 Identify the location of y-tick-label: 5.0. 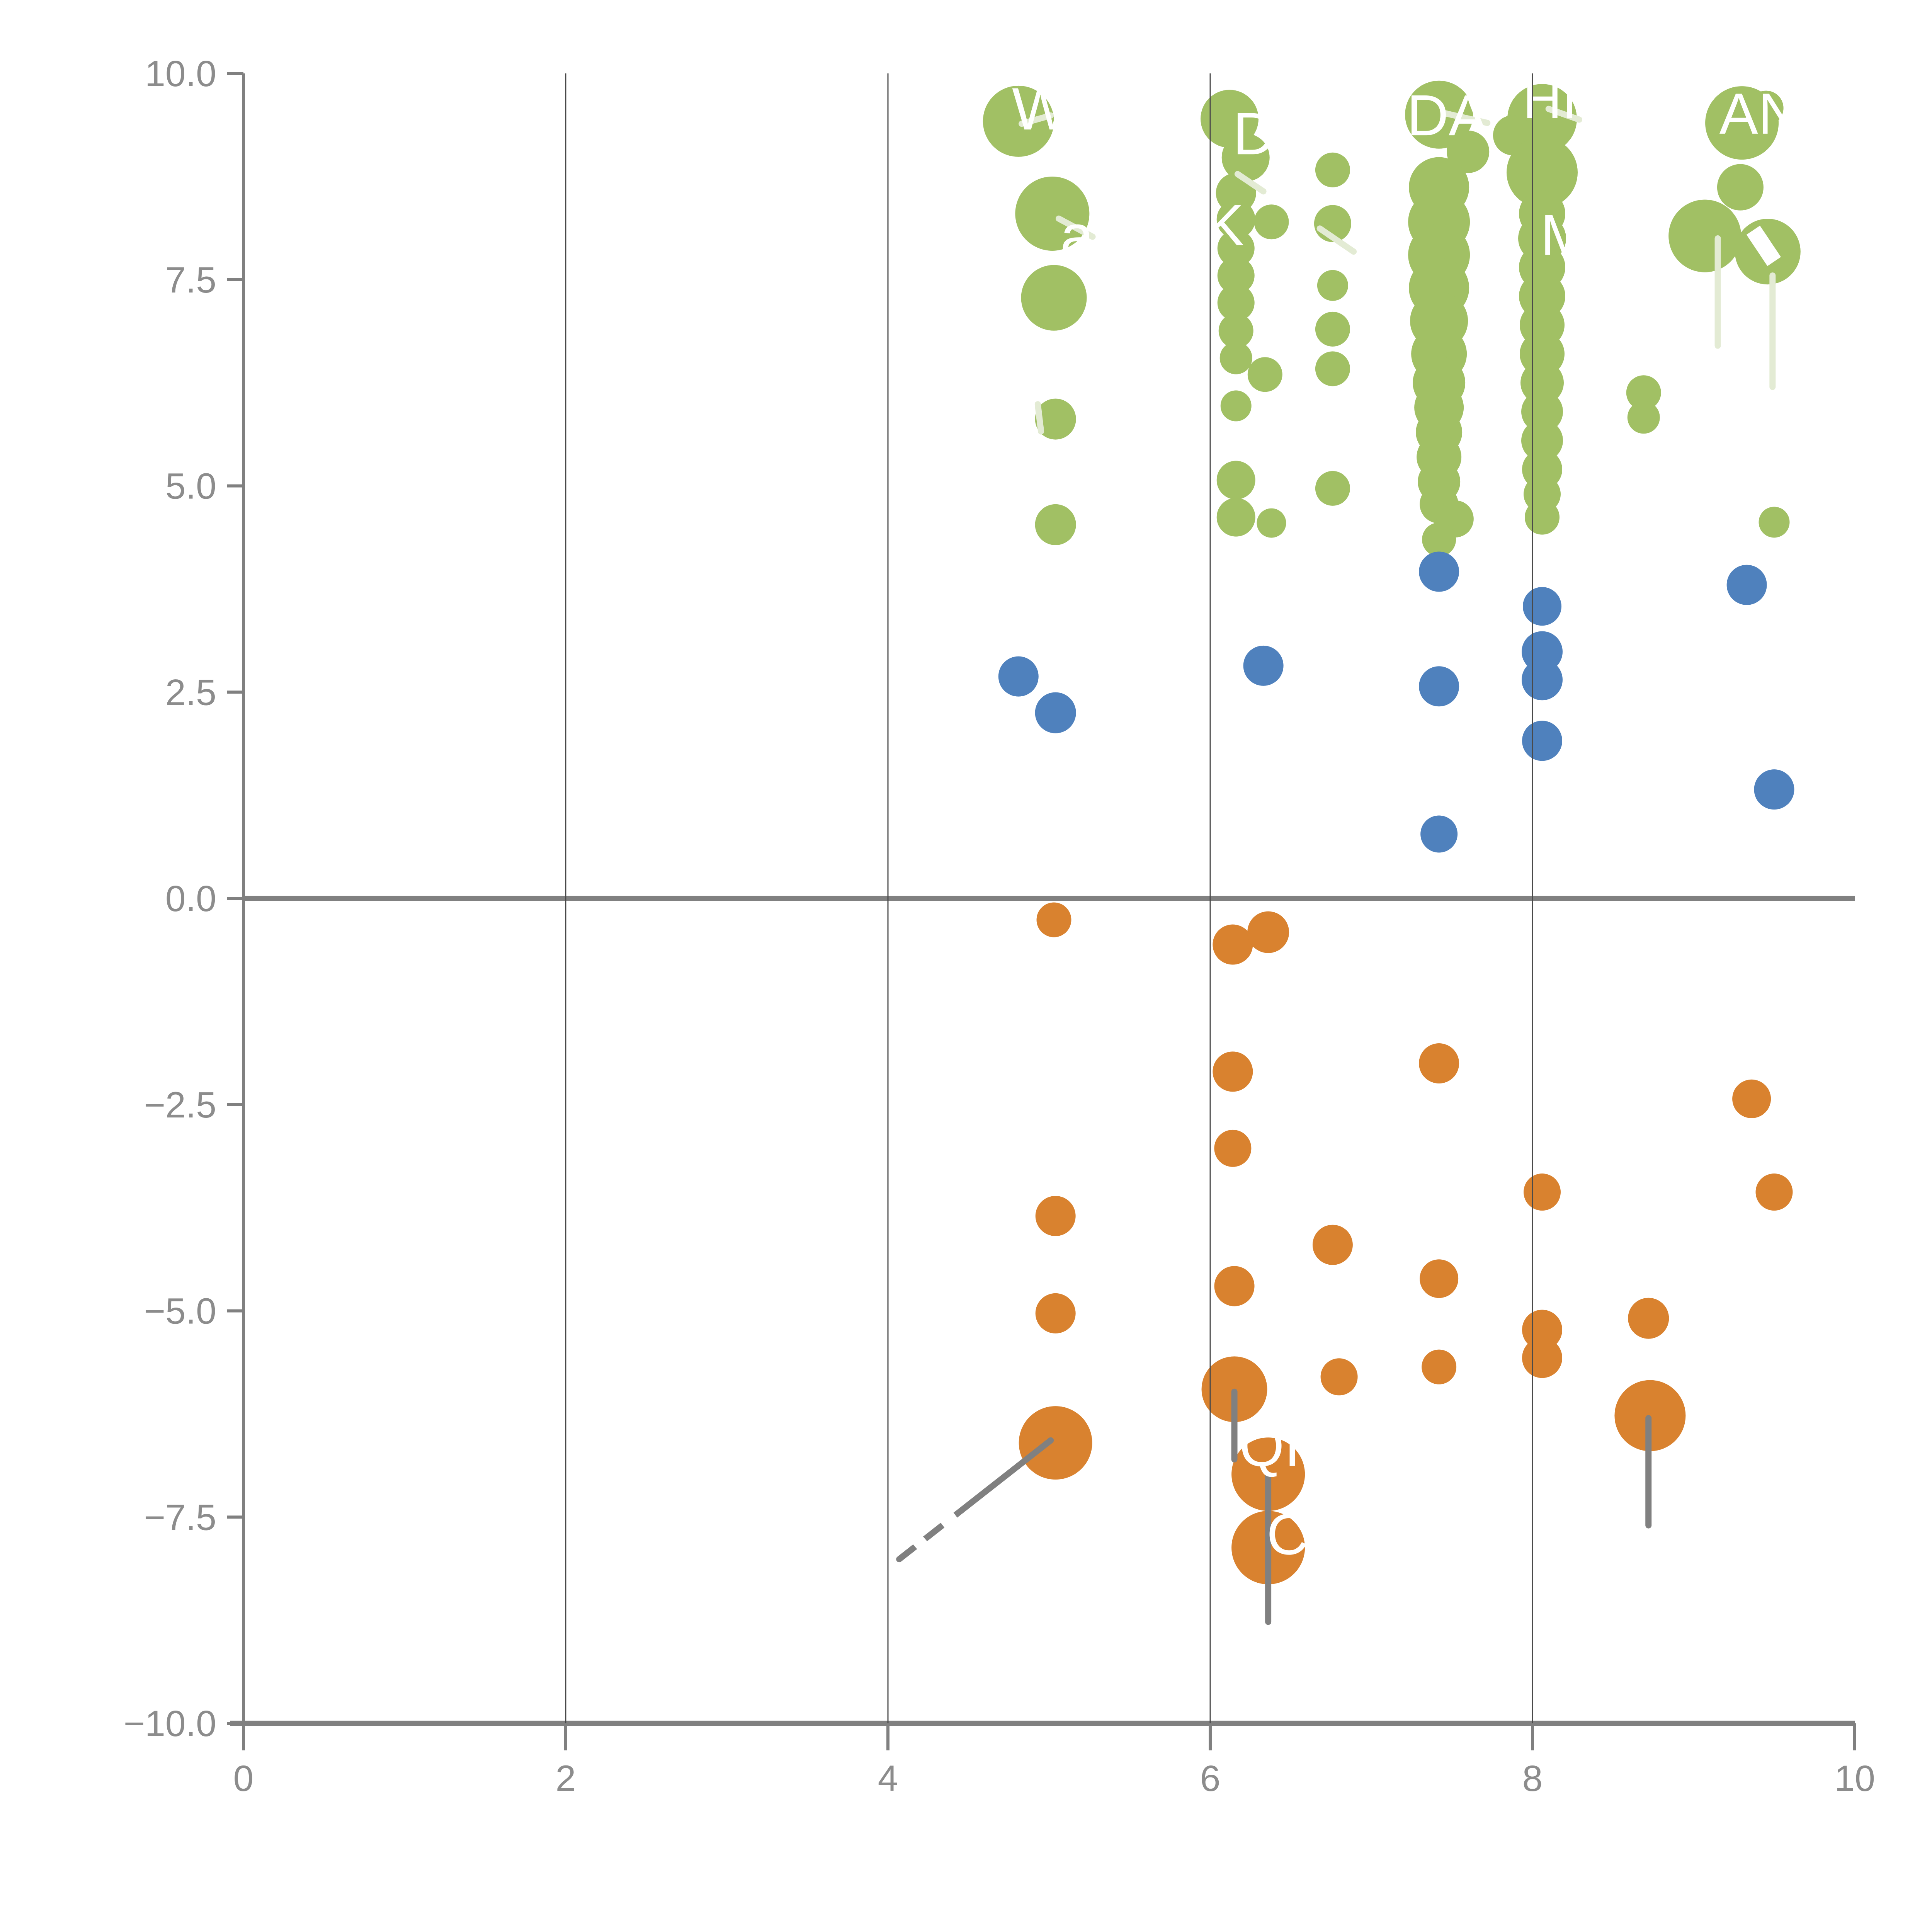
(191, 486).